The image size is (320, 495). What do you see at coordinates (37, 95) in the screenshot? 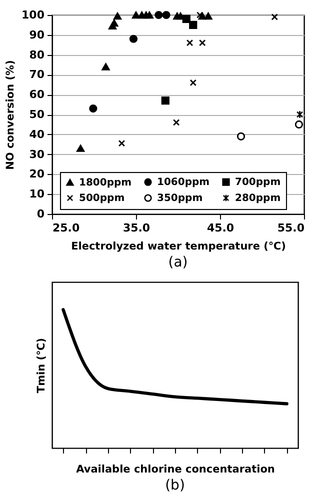
I see `y-tick-label: 60` at bounding box center [37, 95].